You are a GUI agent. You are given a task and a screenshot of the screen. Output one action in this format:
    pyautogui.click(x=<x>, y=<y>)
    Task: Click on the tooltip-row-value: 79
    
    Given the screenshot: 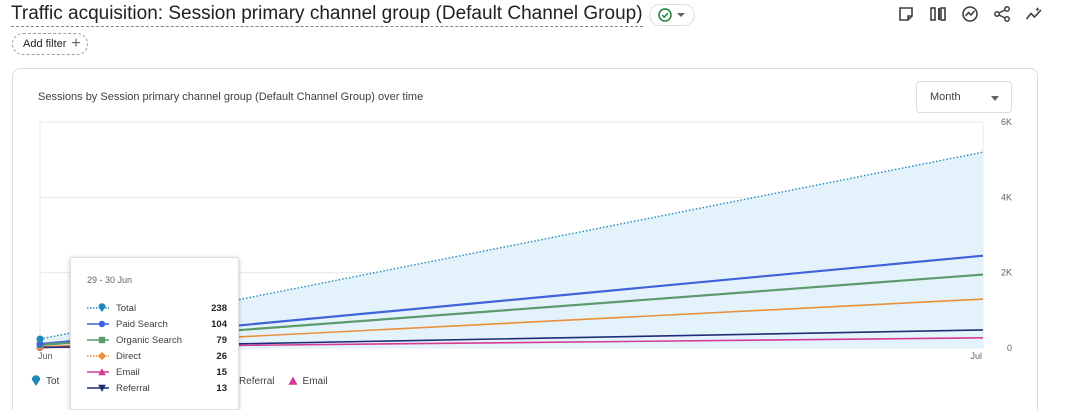 What is the action you would take?
    pyautogui.click(x=221, y=340)
    